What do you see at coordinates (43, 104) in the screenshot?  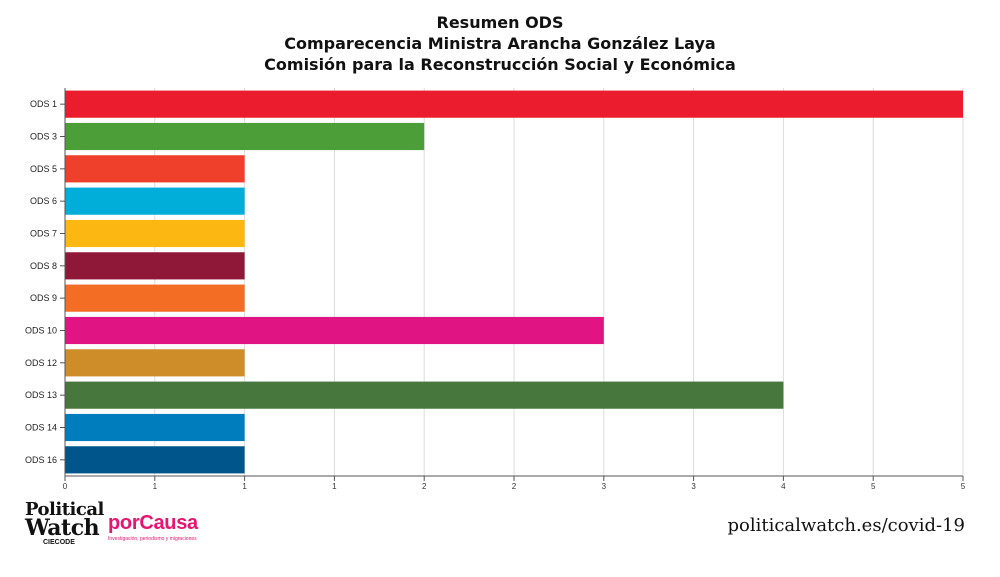 I see `y-tick-label: ODS 1` at bounding box center [43, 104].